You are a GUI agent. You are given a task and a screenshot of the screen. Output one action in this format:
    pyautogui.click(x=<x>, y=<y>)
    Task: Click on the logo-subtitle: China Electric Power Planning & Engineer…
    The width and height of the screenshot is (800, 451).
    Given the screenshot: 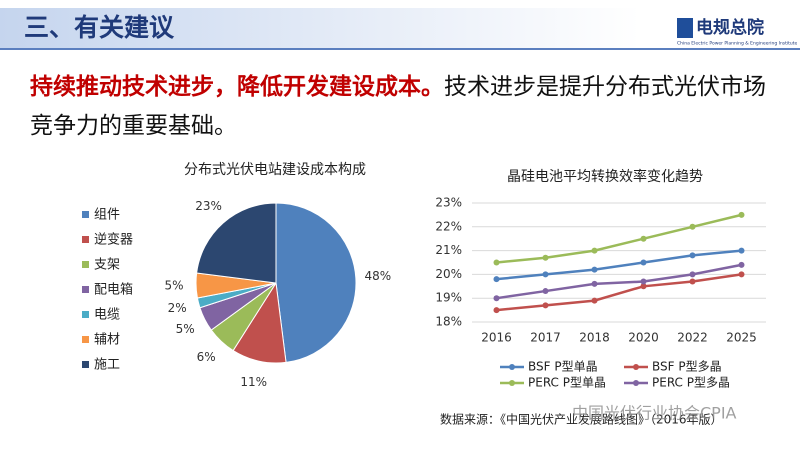 What is the action you would take?
    pyautogui.click(x=737, y=44)
    